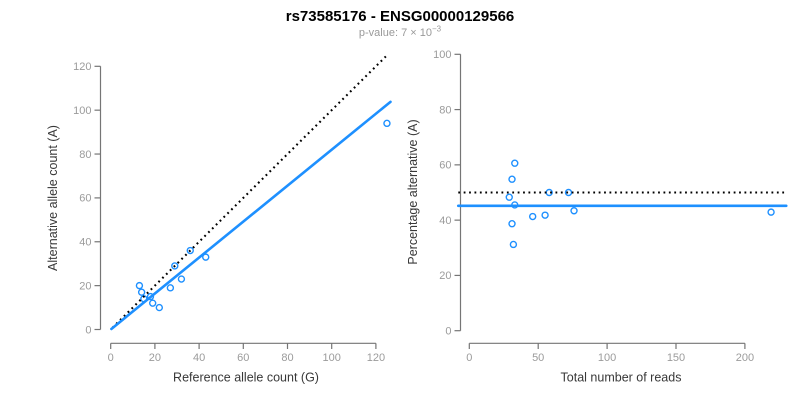 The image size is (800, 400). Describe the element at coordinates (243, 358) in the screenshot. I see `x-tick-label: 60` at that location.